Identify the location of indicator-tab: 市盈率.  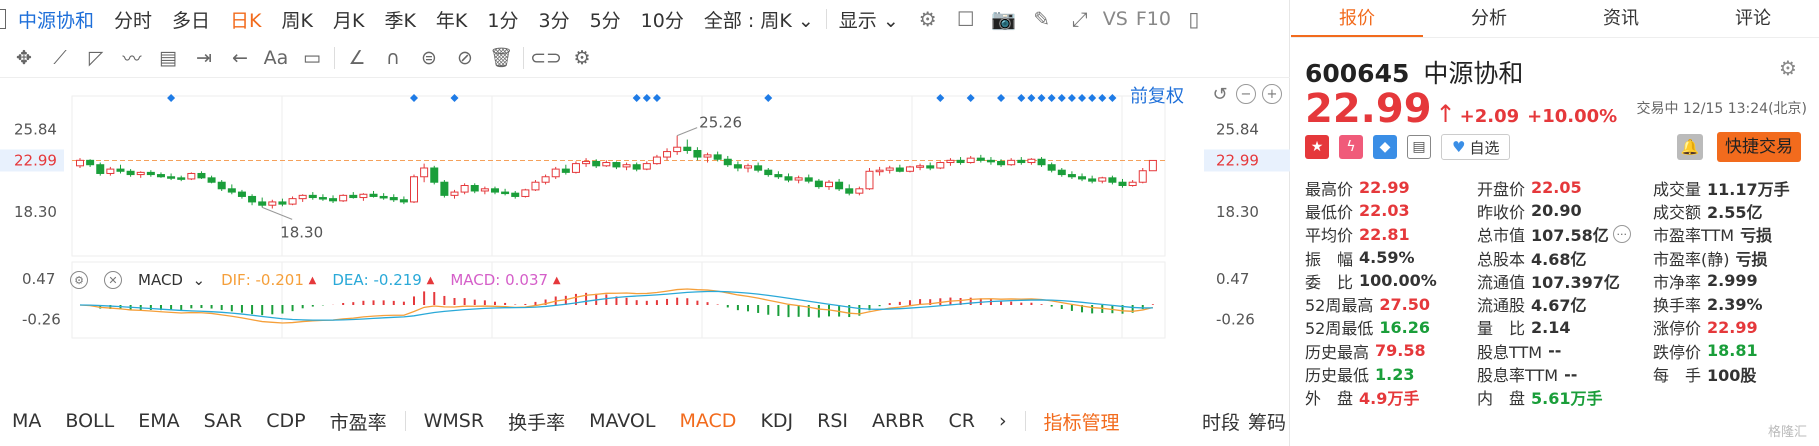
(358, 422).